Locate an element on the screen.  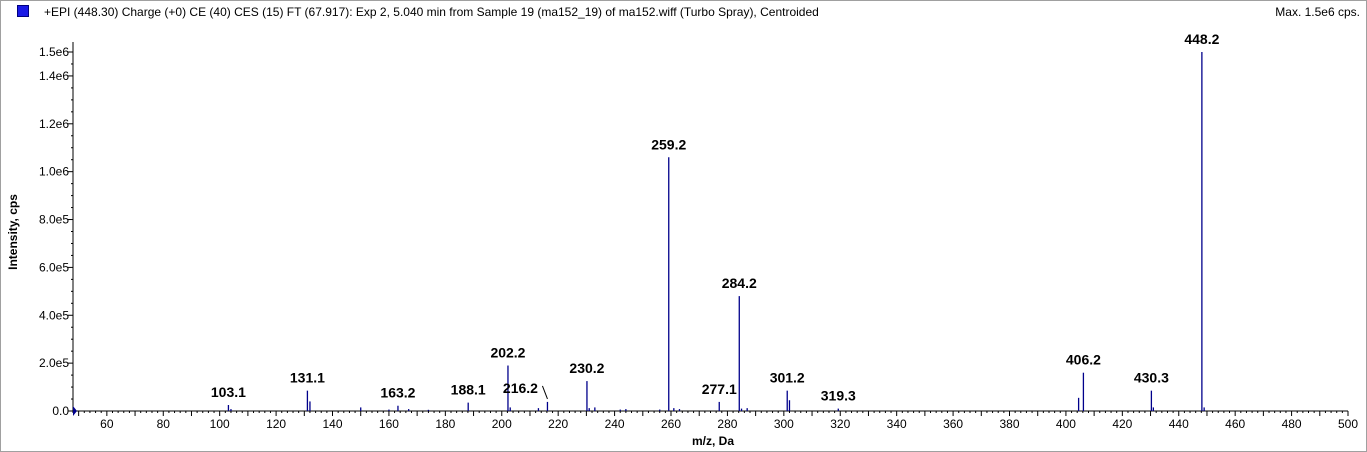
peak-label-103.1: 103.1 is located at coordinates (228, 392).